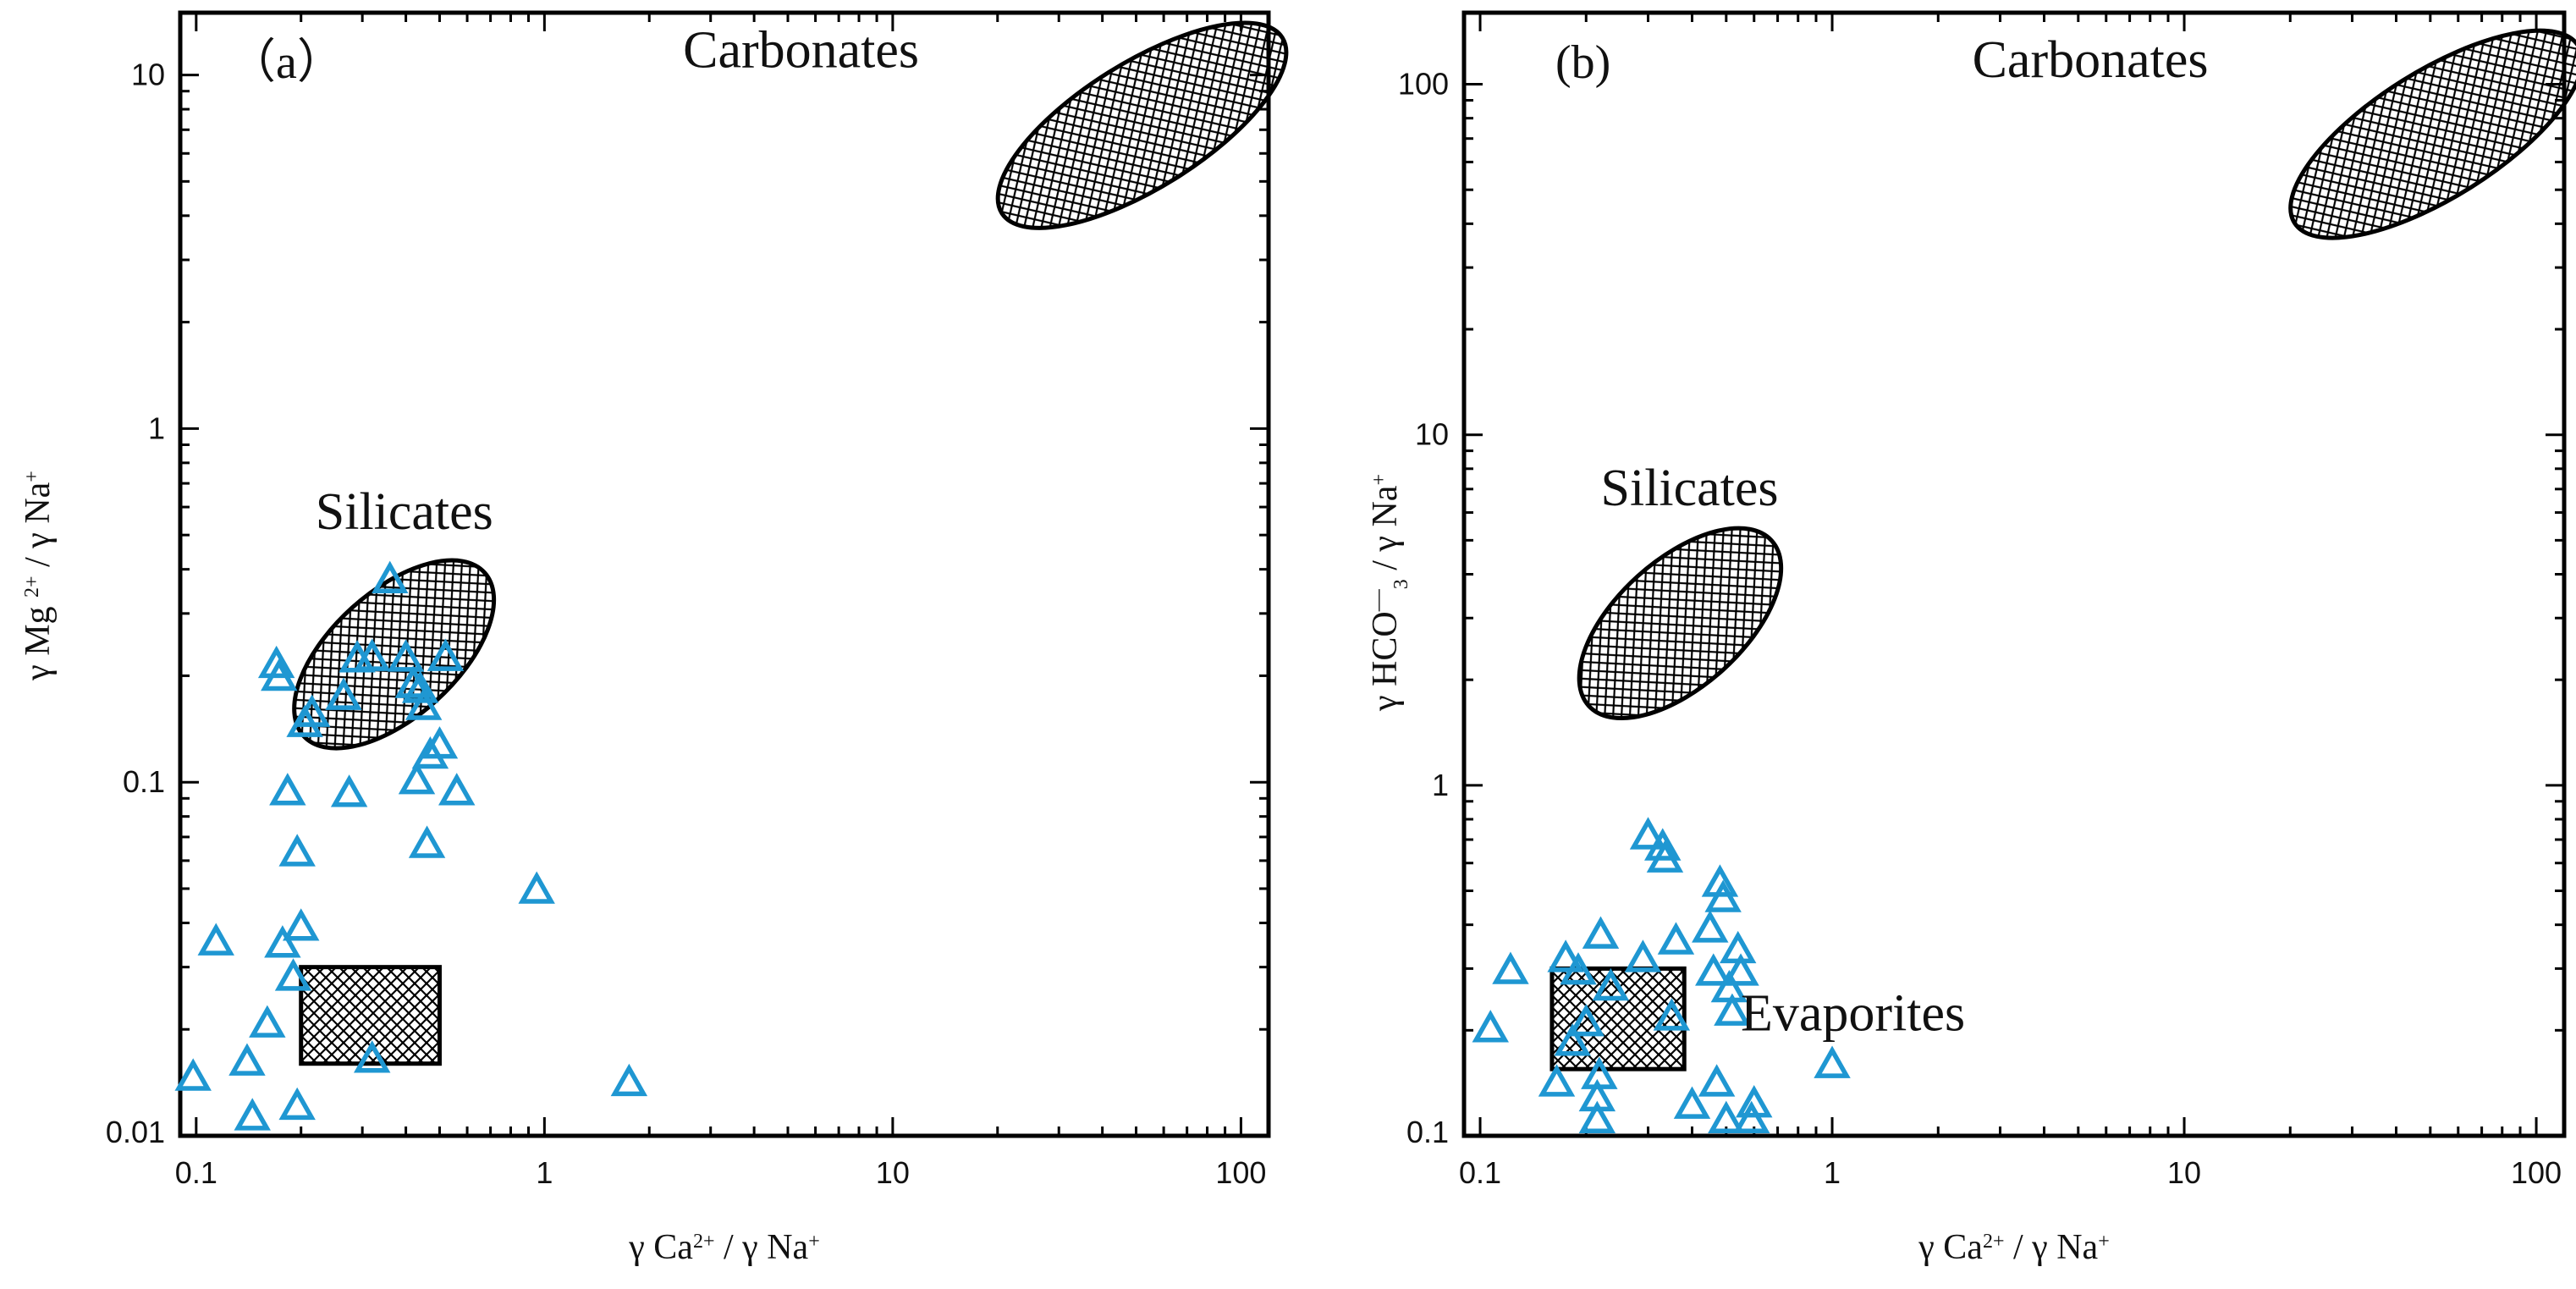 The image size is (2576, 1289). I want to click on x-tick-label-b: 0.1, so click(1480, 1173).